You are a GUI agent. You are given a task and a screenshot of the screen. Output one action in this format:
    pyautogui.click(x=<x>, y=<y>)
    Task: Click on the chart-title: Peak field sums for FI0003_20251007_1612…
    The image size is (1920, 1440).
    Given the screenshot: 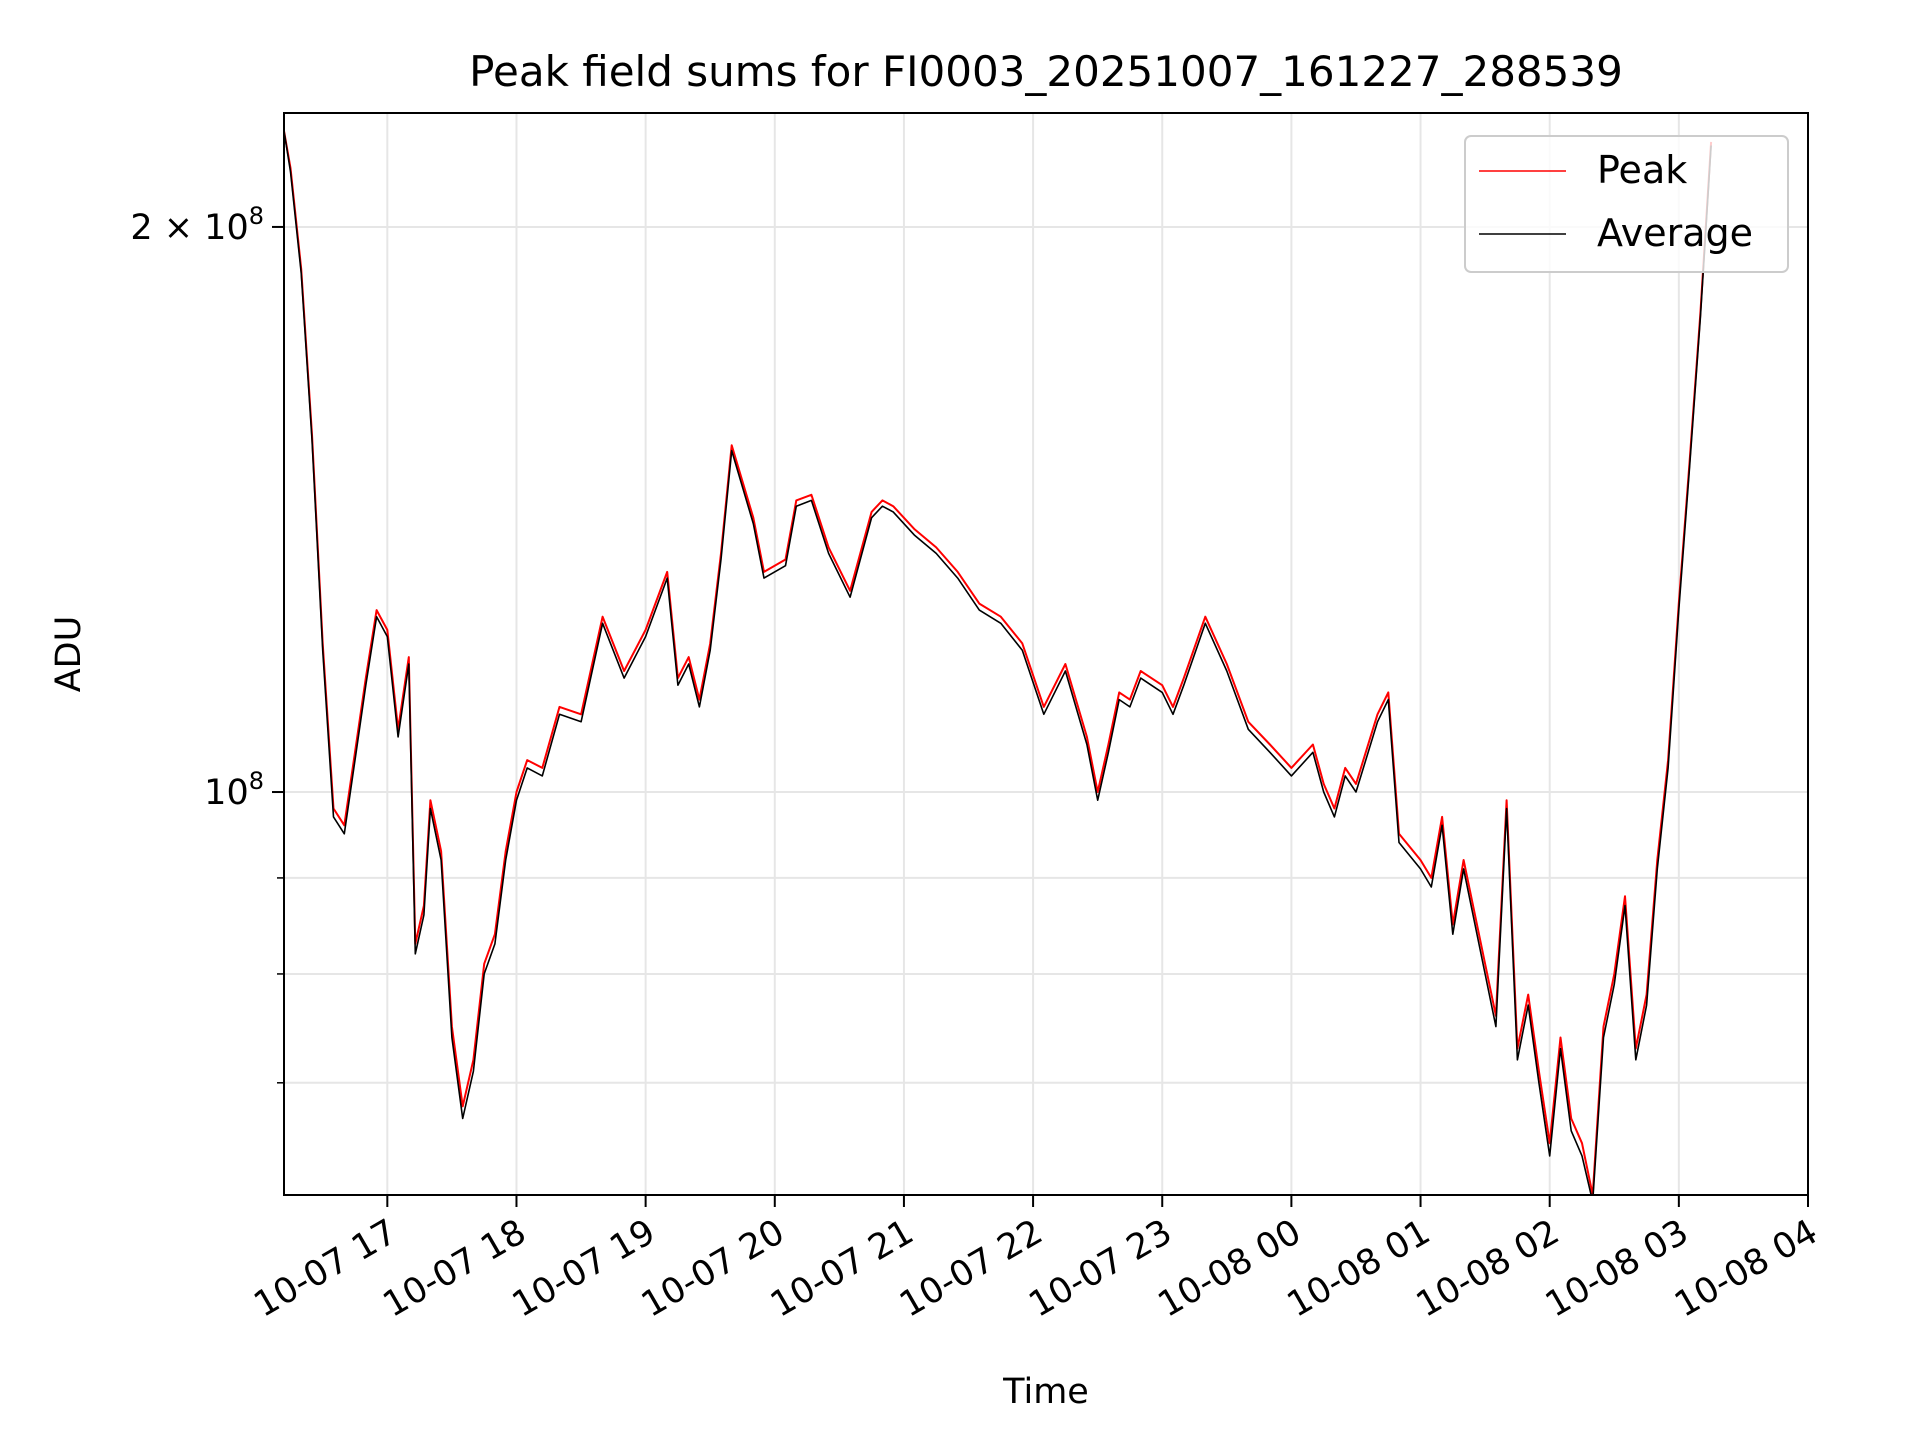 What is the action you would take?
    pyautogui.click(x=1046, y=71)
    